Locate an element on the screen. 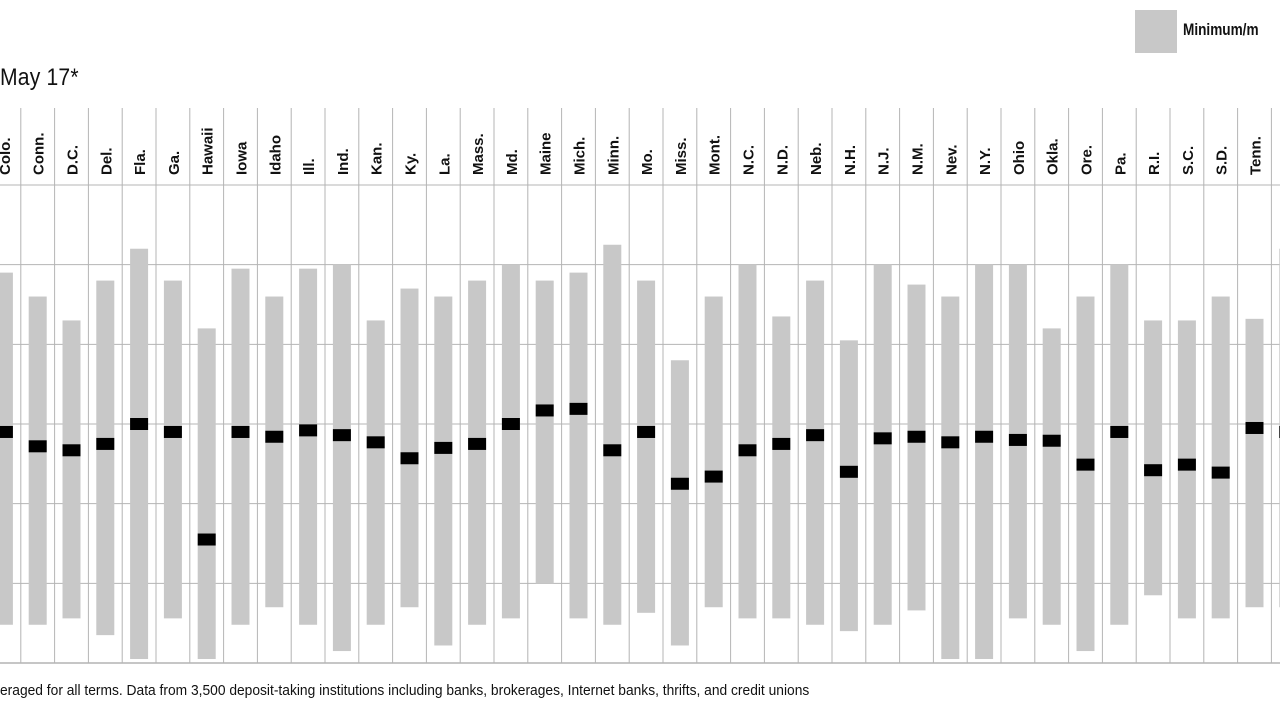 Image resolution: width=1280 pixels, height=720 pixels. state-label: N.C. is located at coordinates (749, 160).